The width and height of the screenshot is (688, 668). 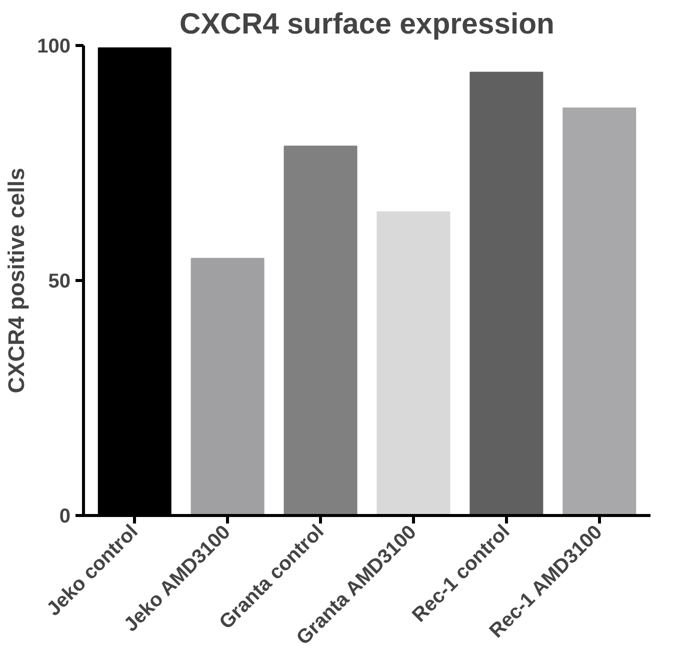 I want to click on y-tick-label: 0, so click(x=64, y=517).